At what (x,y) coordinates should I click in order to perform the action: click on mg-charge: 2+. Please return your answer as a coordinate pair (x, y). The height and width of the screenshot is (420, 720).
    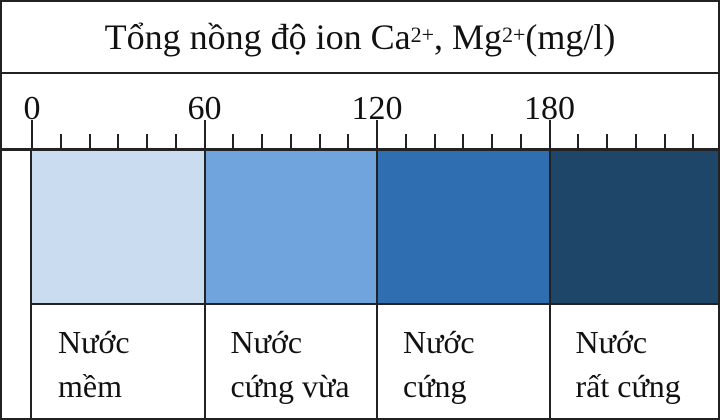
    Looking at the image, I should click on (514, 34).